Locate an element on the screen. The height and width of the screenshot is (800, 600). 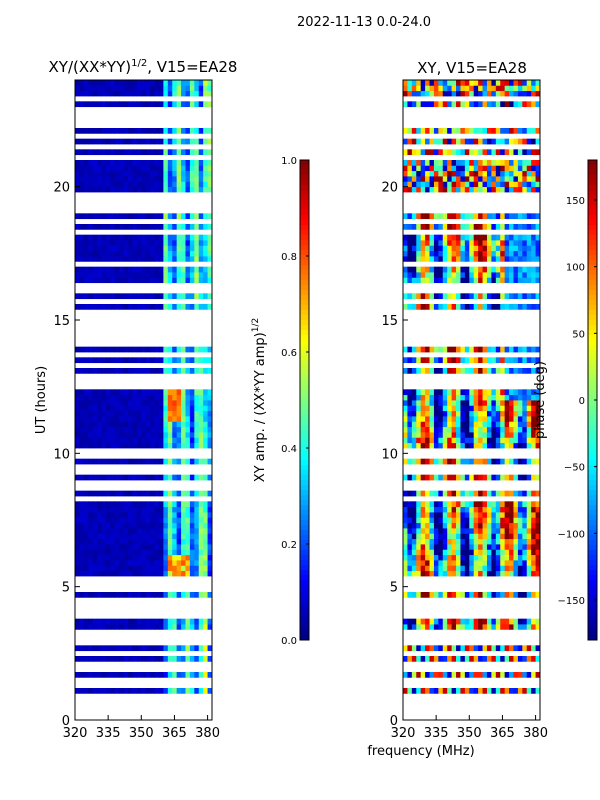
phase-y-tick-label: 5 is located at coordinates (394, 588).